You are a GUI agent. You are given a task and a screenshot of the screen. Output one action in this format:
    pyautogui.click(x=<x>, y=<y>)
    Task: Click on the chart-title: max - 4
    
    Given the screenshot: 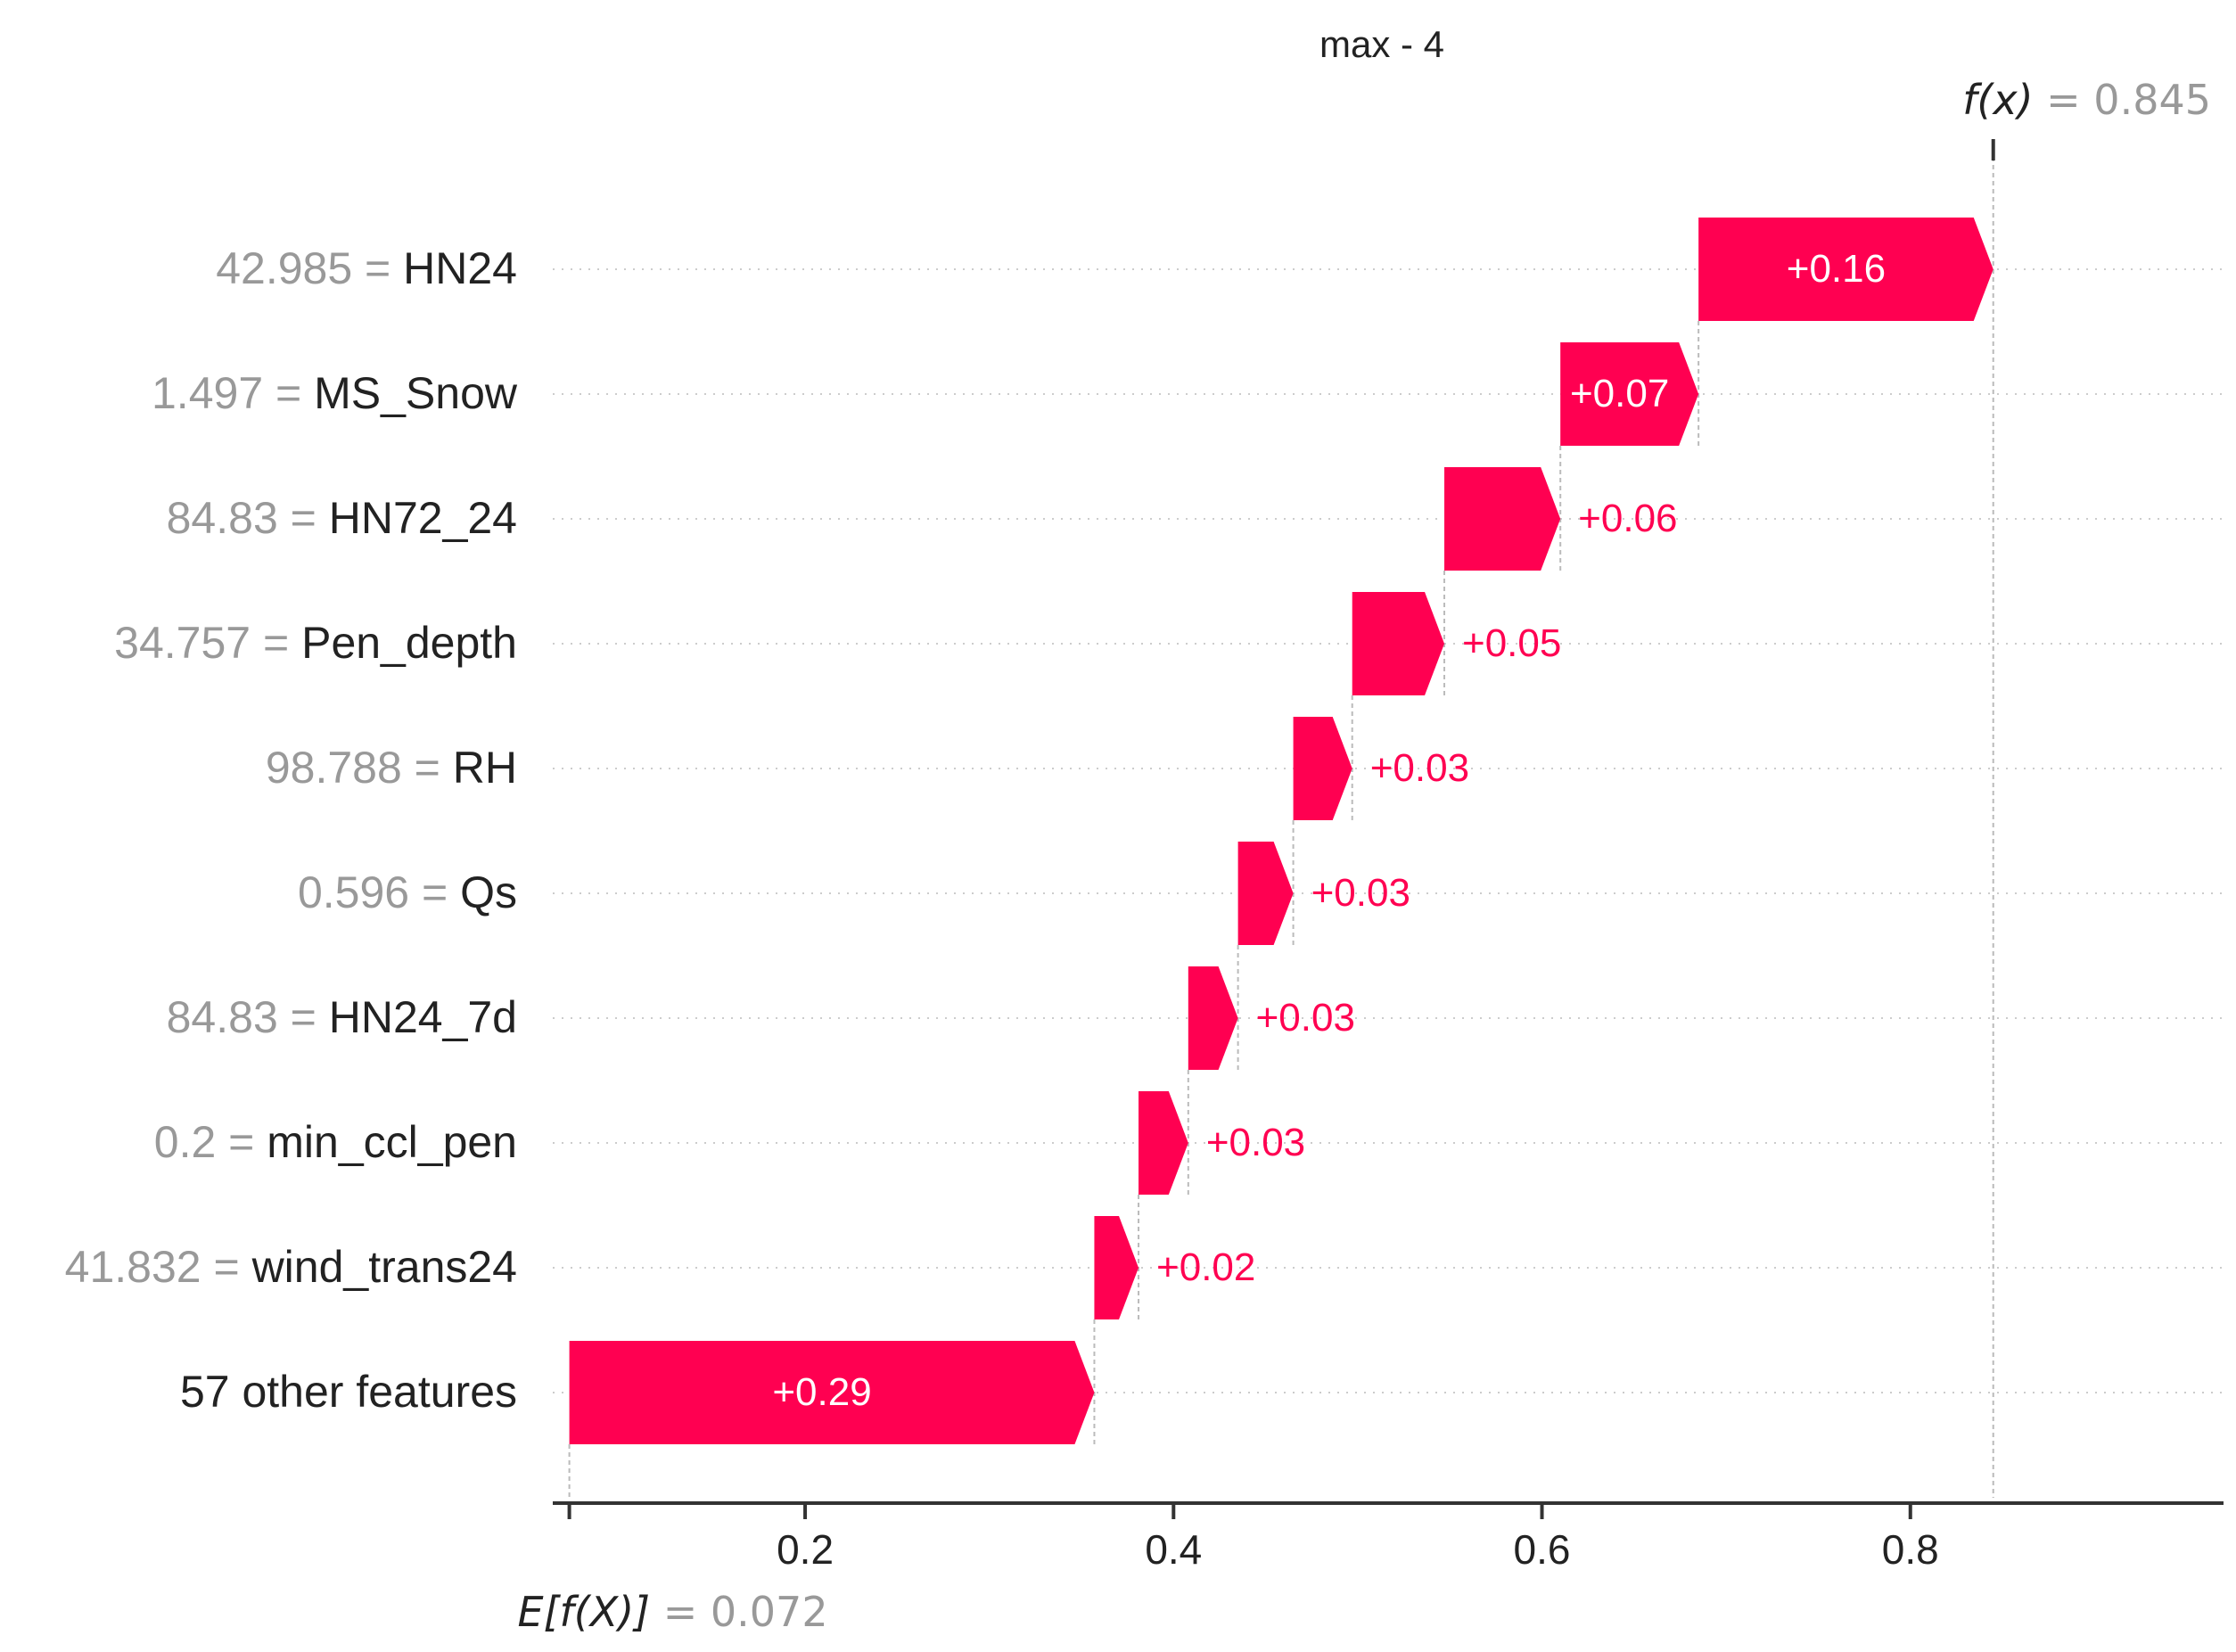 What is the action you would take?
    pyautogui.click(x=1381, y=44)
    